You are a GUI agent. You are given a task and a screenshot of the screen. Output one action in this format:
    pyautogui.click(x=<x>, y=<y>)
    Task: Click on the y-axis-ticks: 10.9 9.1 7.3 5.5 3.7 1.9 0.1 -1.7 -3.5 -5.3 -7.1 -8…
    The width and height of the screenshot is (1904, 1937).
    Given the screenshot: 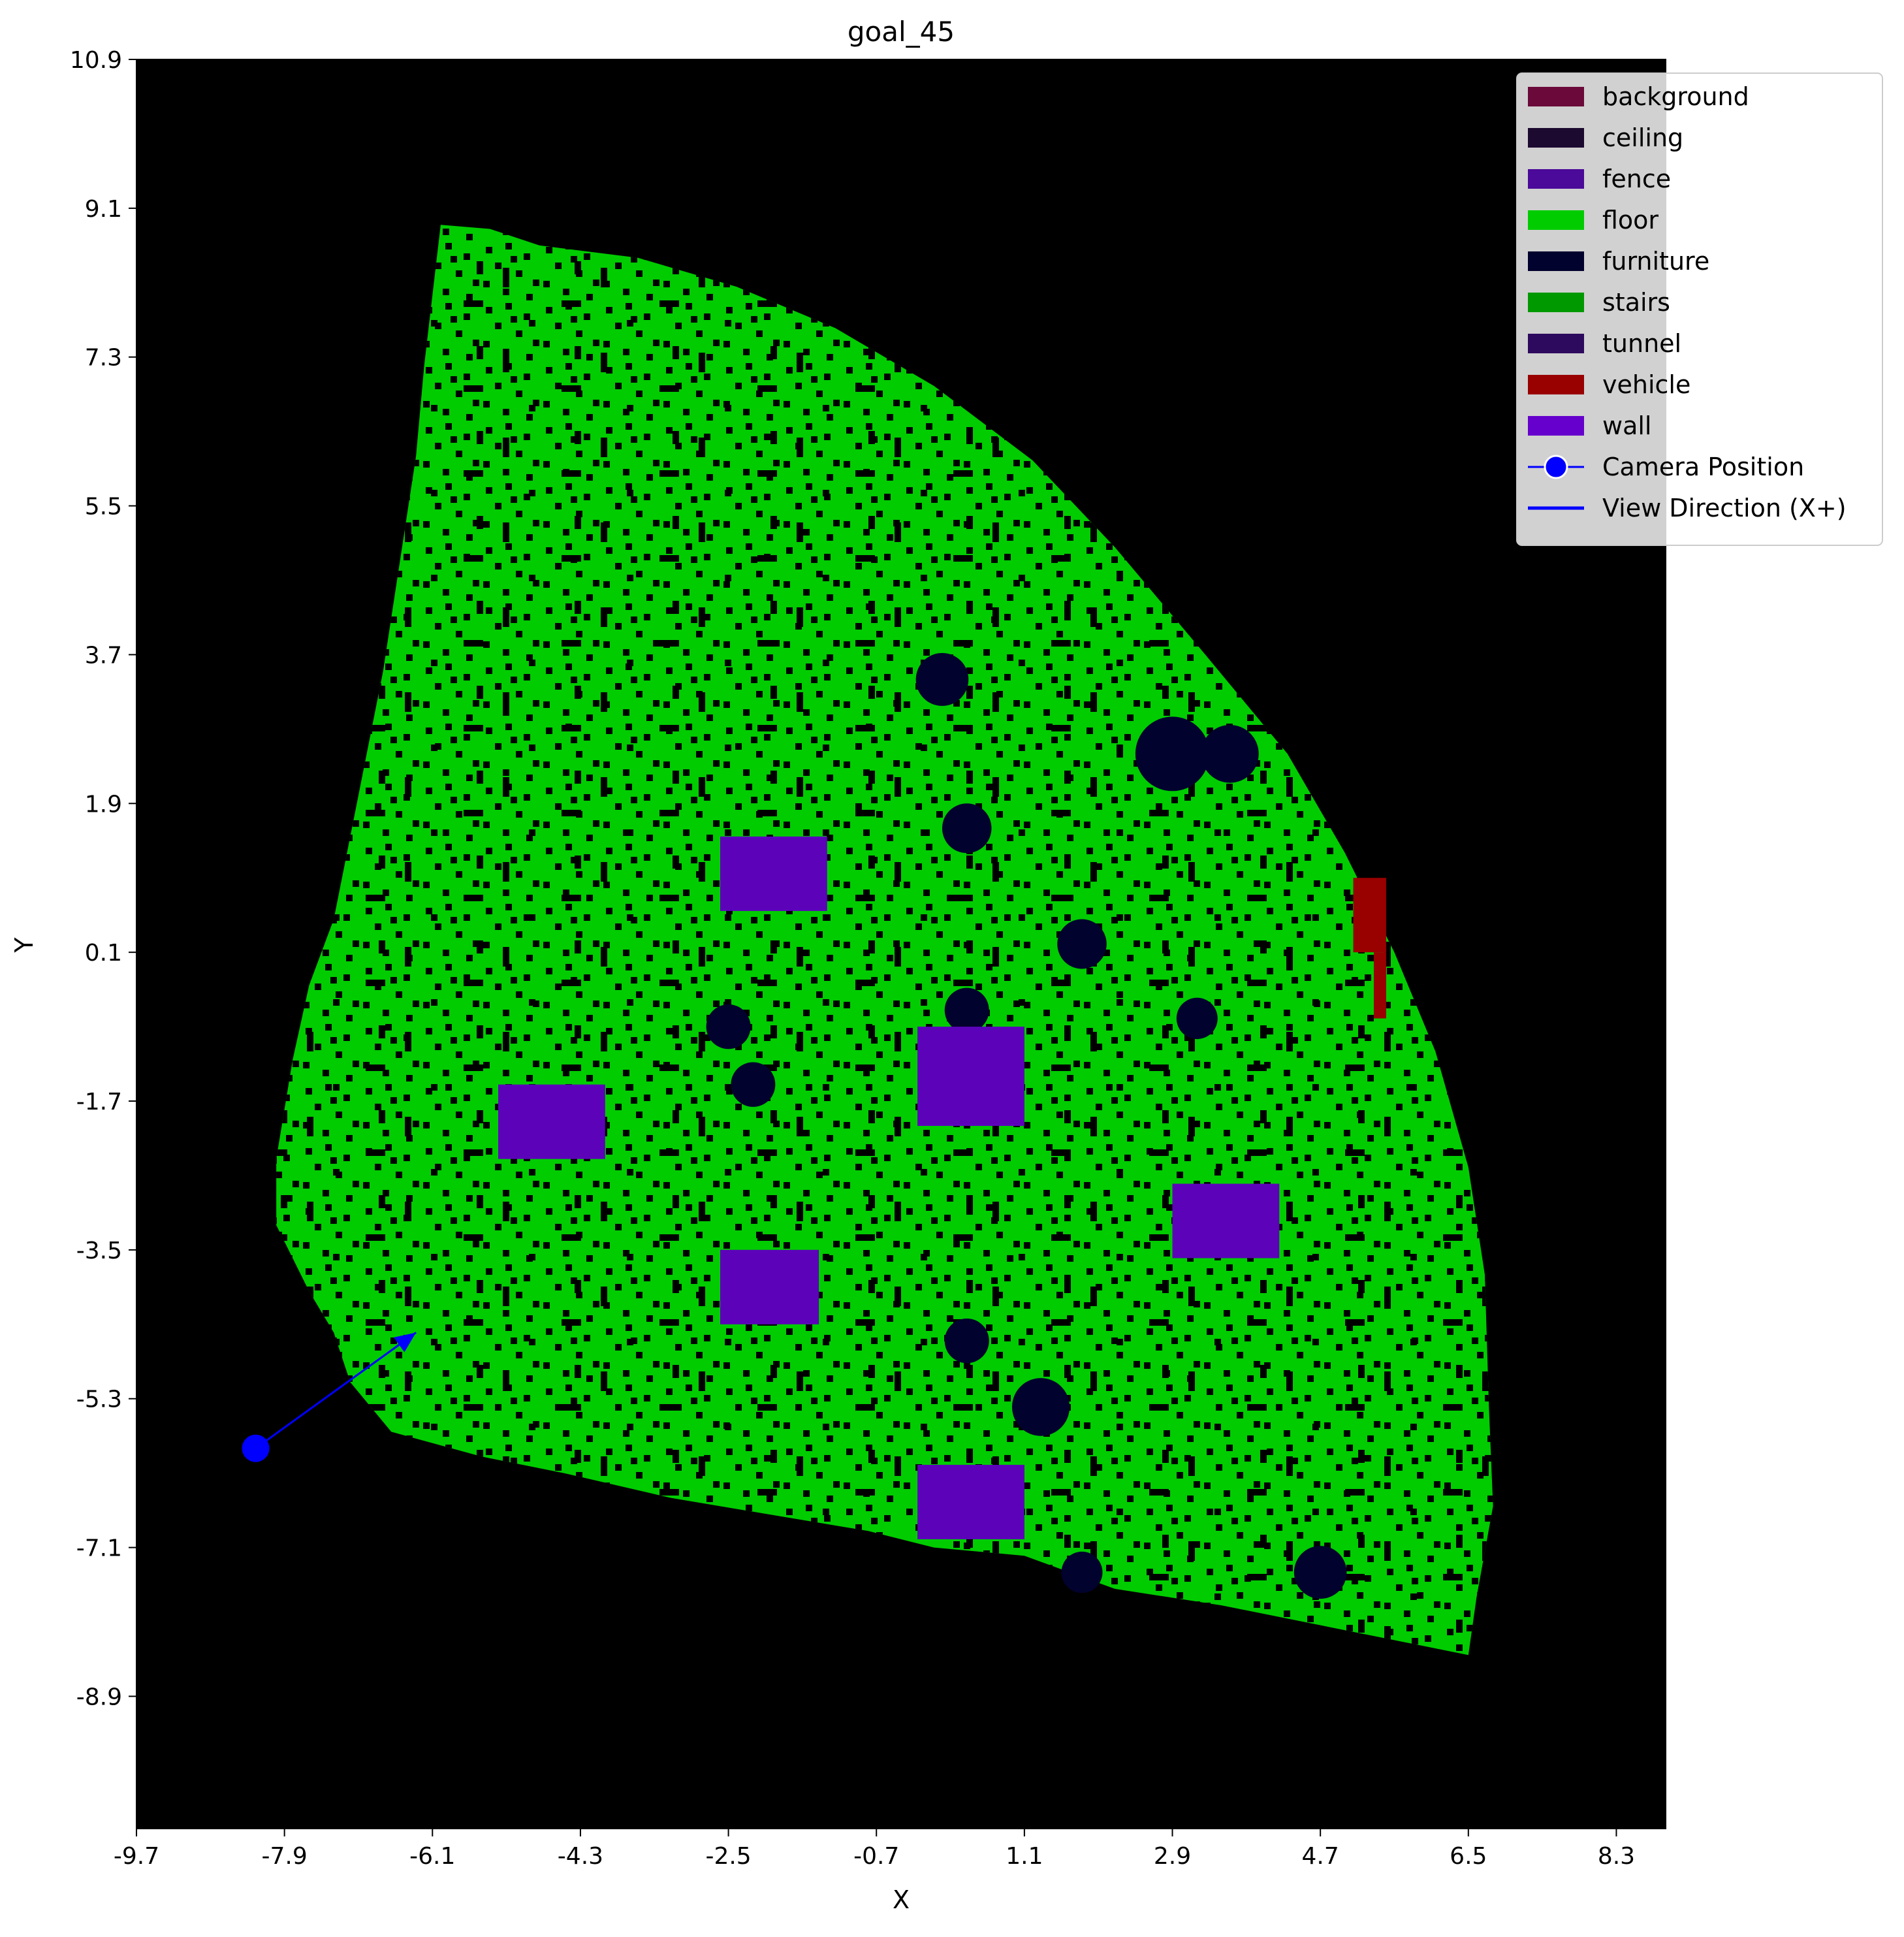 What is the action you would take?
    pyautogui.click(x=103, y=878)
    